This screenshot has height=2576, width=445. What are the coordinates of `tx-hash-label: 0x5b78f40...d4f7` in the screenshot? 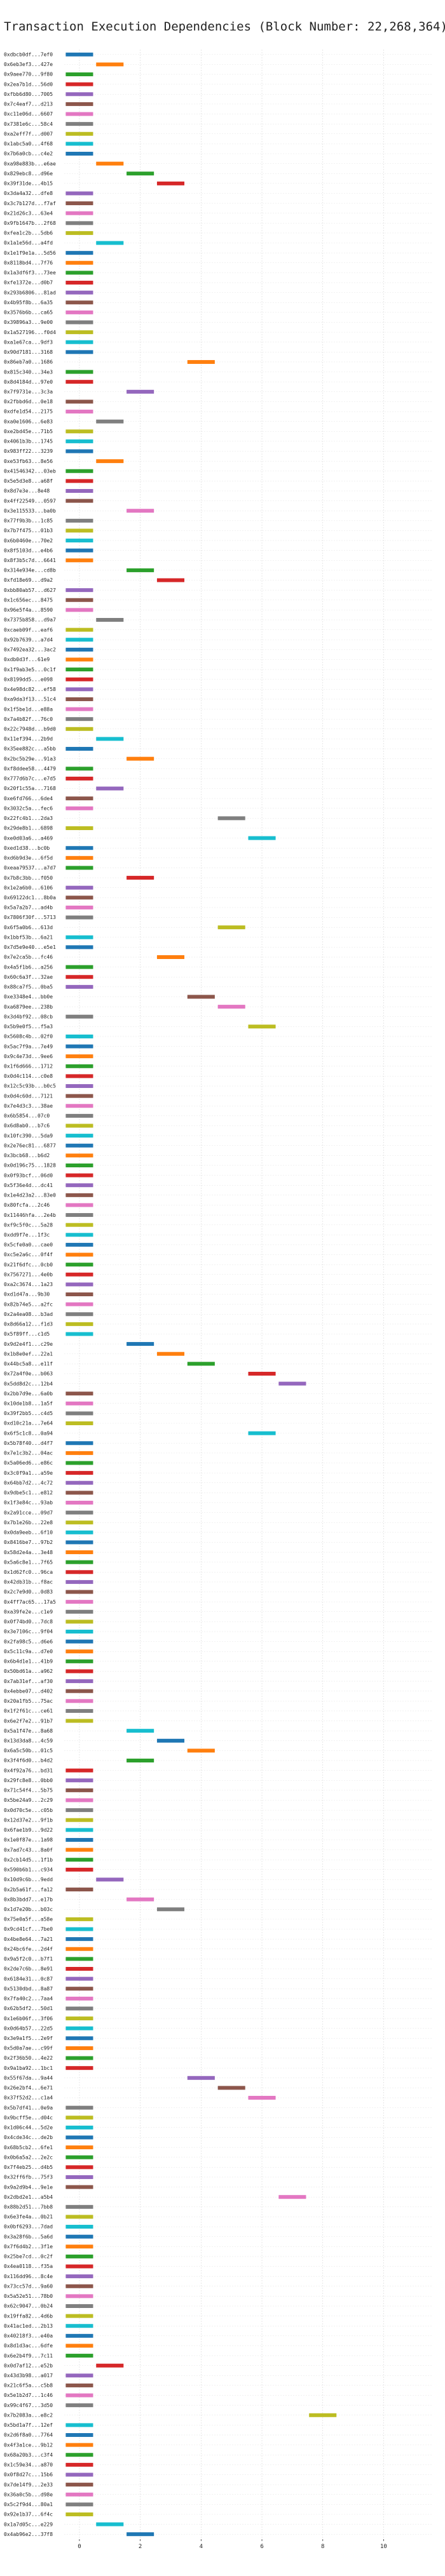 It's located at (28, 1443).